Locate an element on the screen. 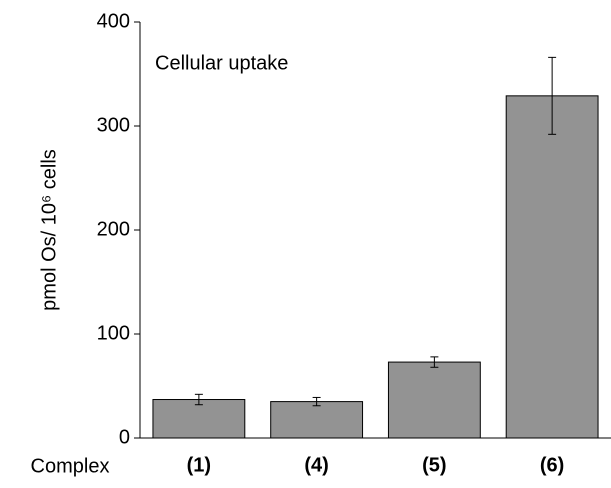  y-axis-label: pmol Os/ 10⁶ cells is located at coordinates (49, 230).